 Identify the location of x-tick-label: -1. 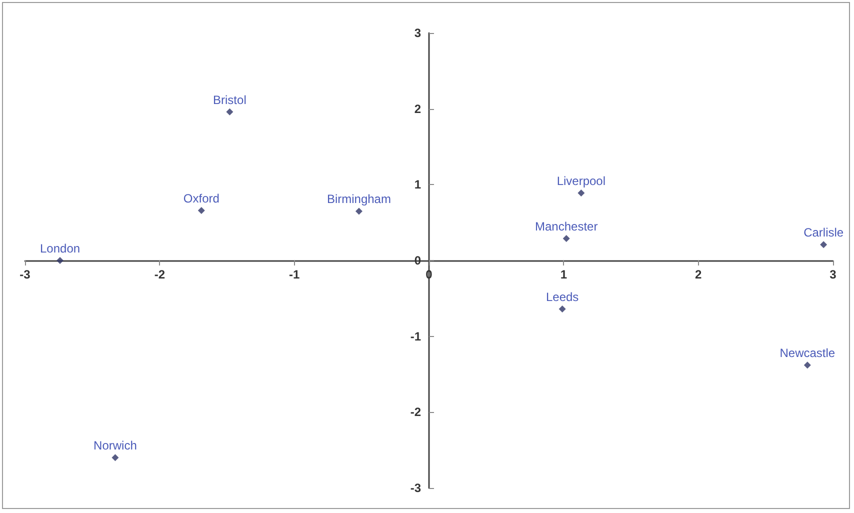
(294, 275).